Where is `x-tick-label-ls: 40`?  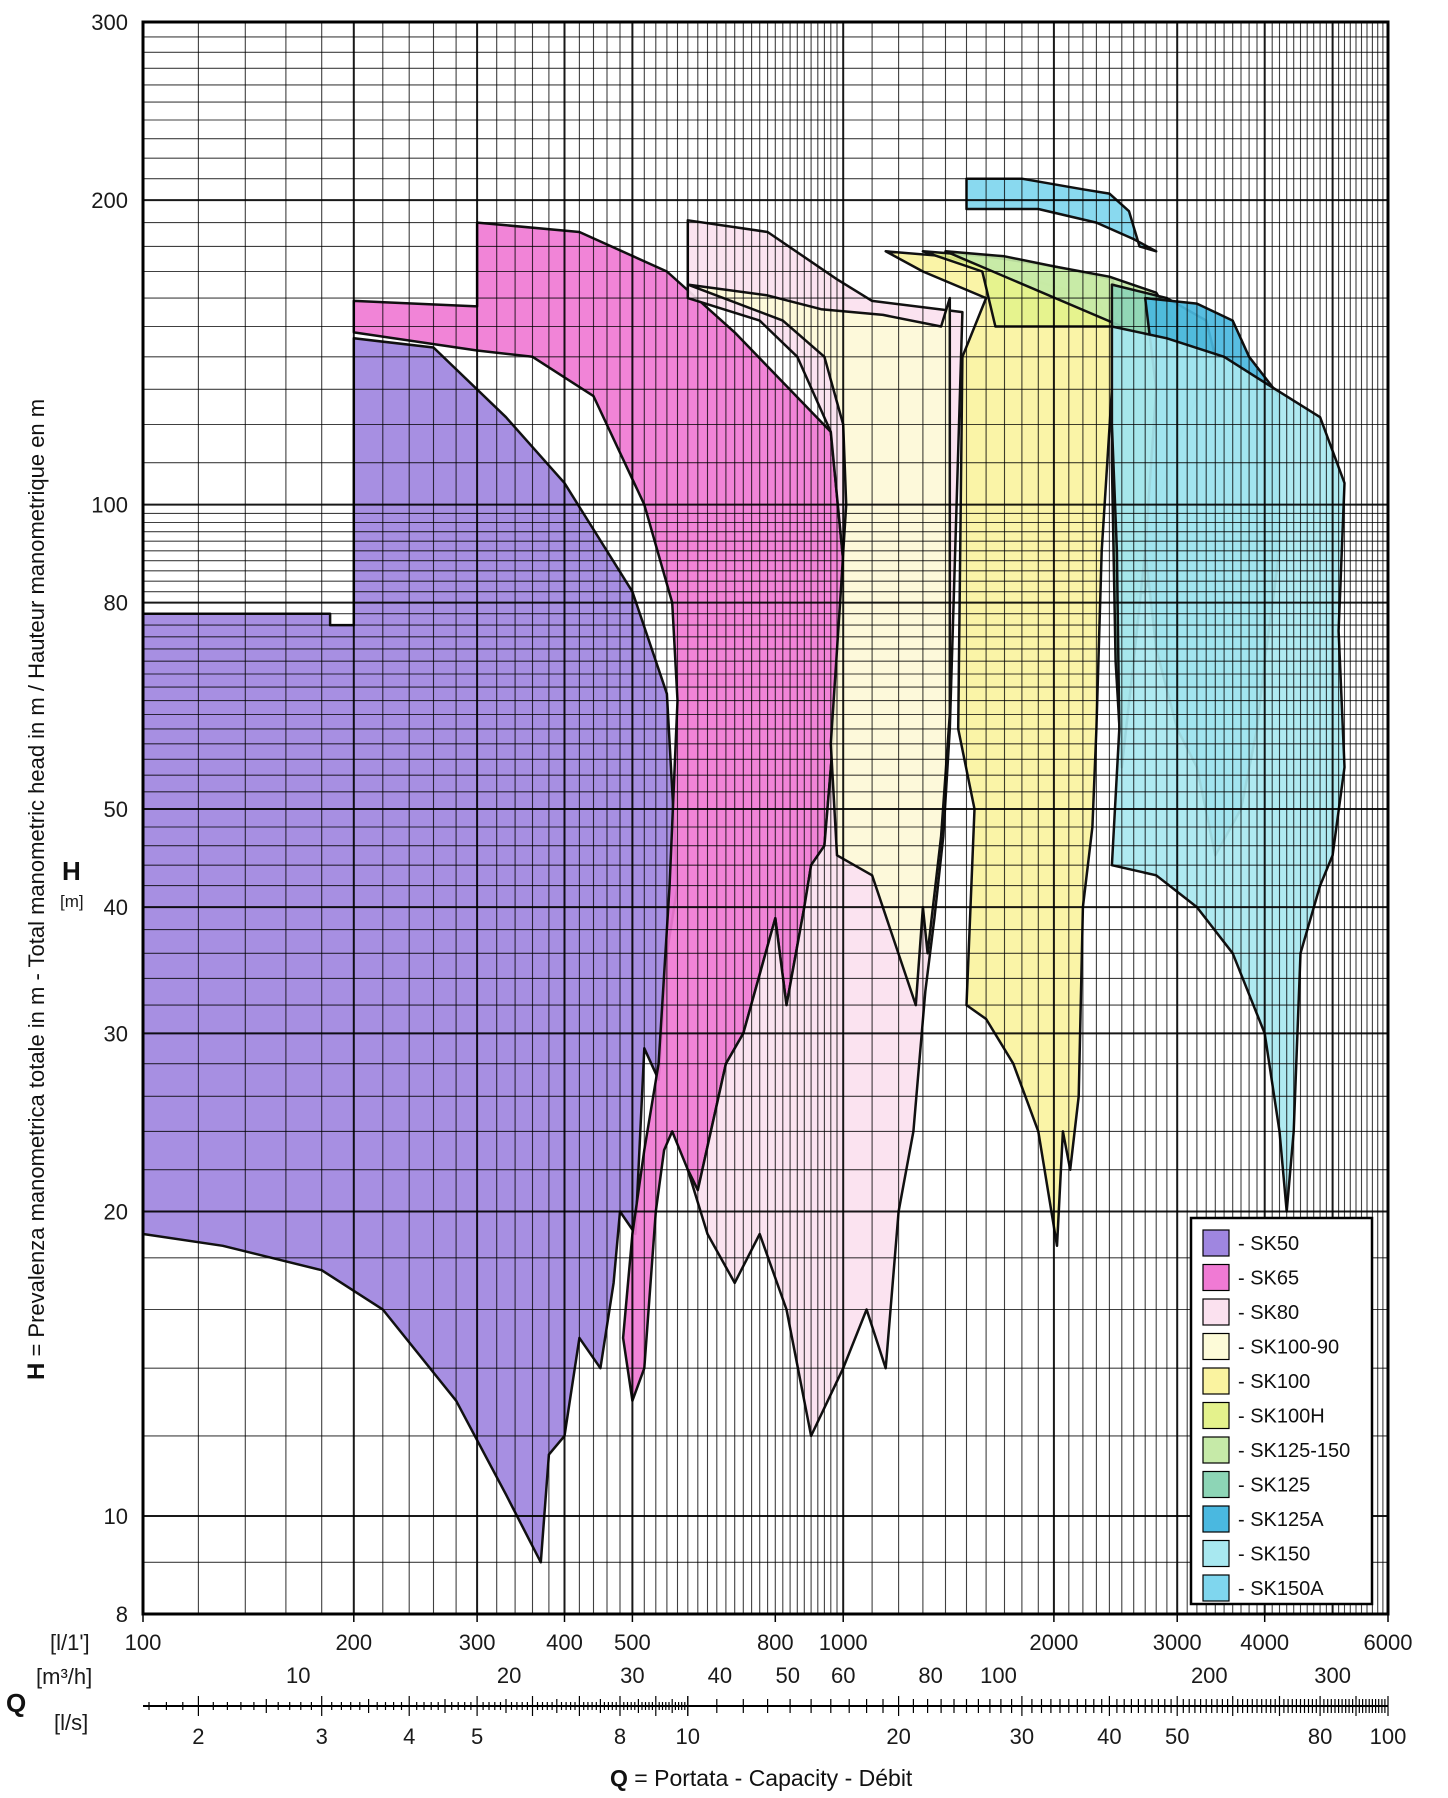 x-tick-label-ls: 40 is located at coordinates (1109, 1736).